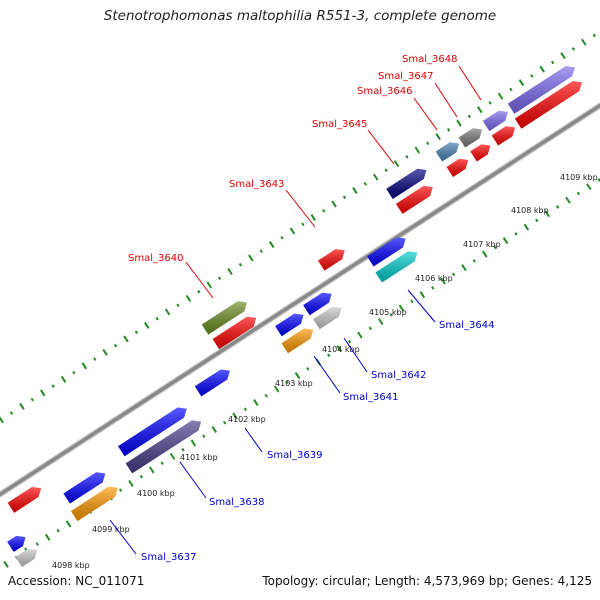  Describe the element at coordinates (388, 312) in the screenshot. I see `tick-label: 4105 kbp` at that location.